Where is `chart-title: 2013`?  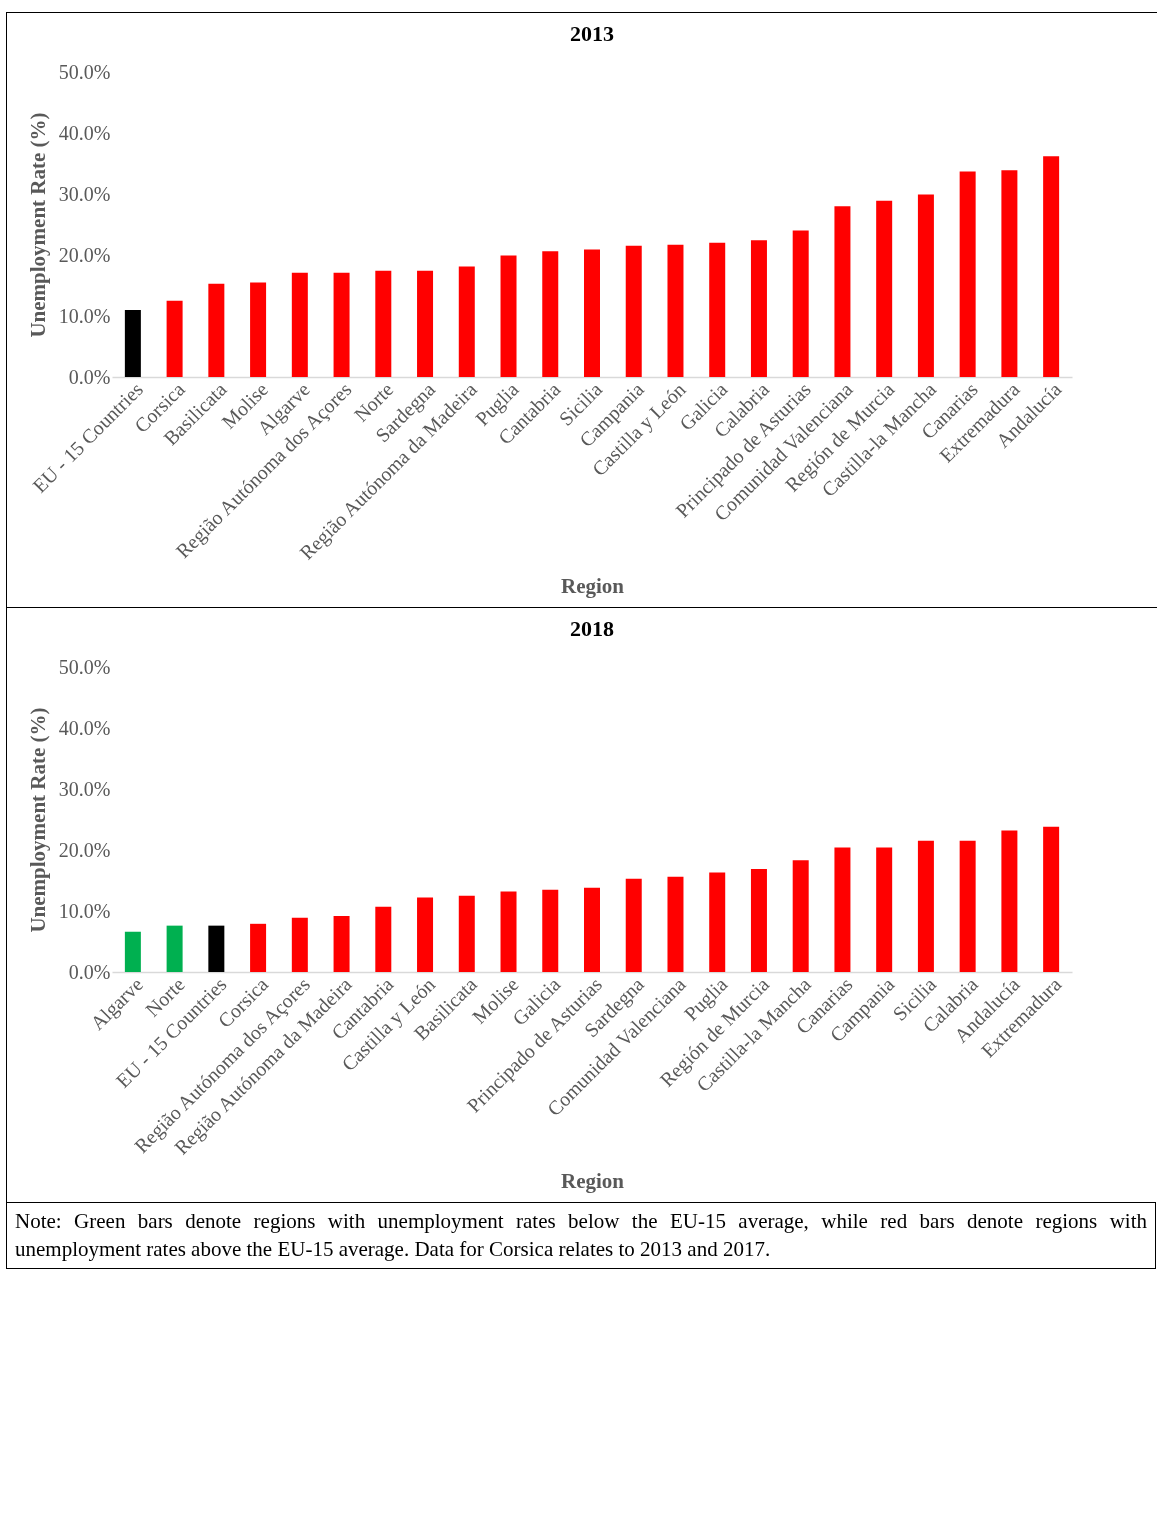 chart-title: 2013 is located at coordinates (592, 33).